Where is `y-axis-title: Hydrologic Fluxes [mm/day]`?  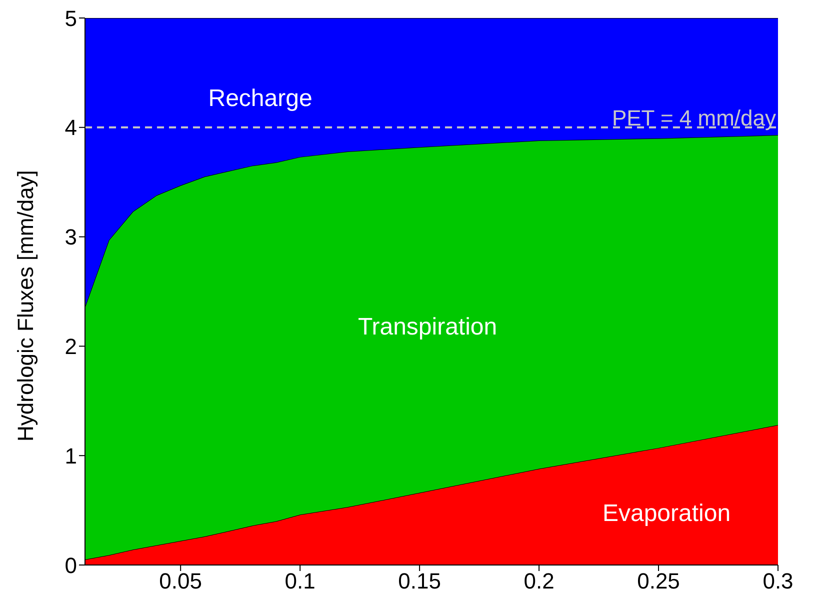
y-axis-title: Hydrologic Fluxes [mm/day] is located at coordinates (25, 306).